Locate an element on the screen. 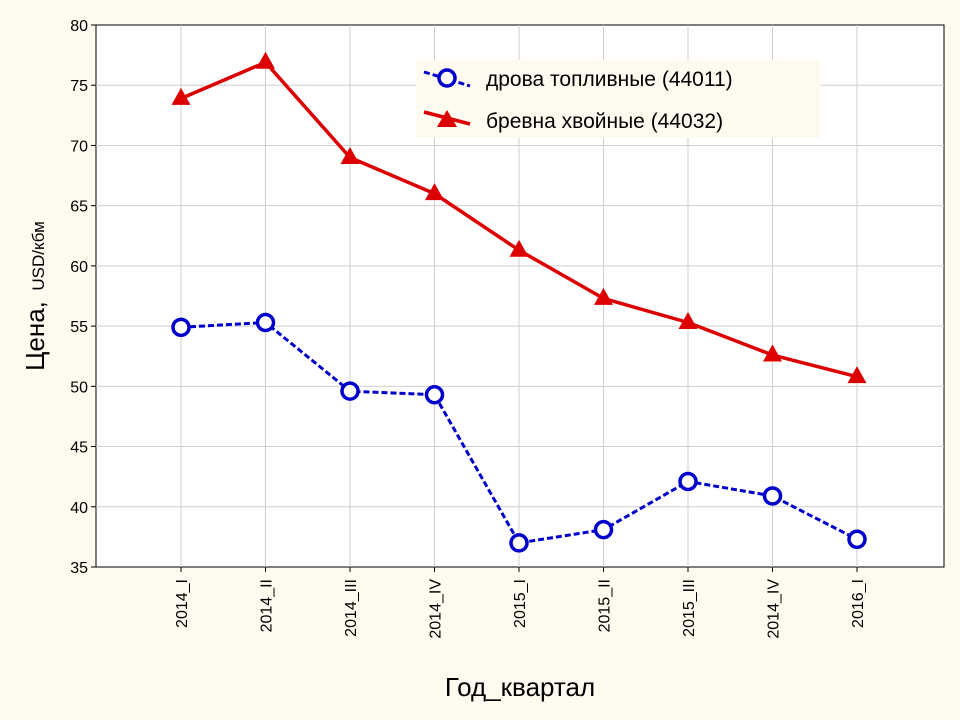  y-tick-label: 70 is located at coordinates (79, 146).